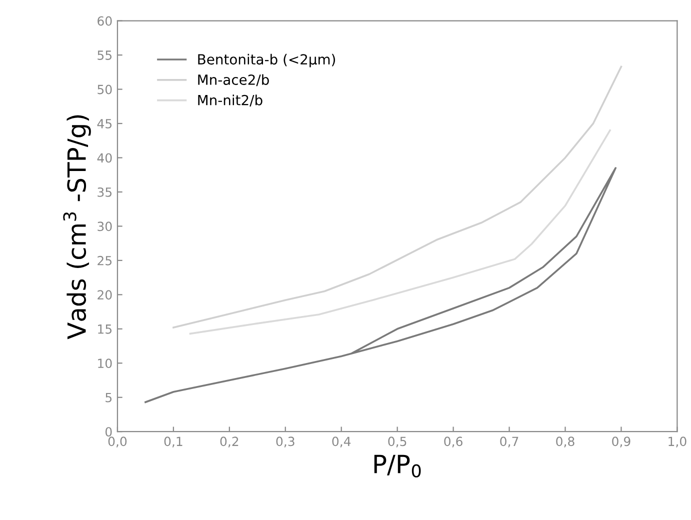 The height and width of the screenshot is (520, 691). What do you see at coordinates (105, 329) in the screenshot?
I see `y-tick-label: 15` at bounding box center [105, 329].